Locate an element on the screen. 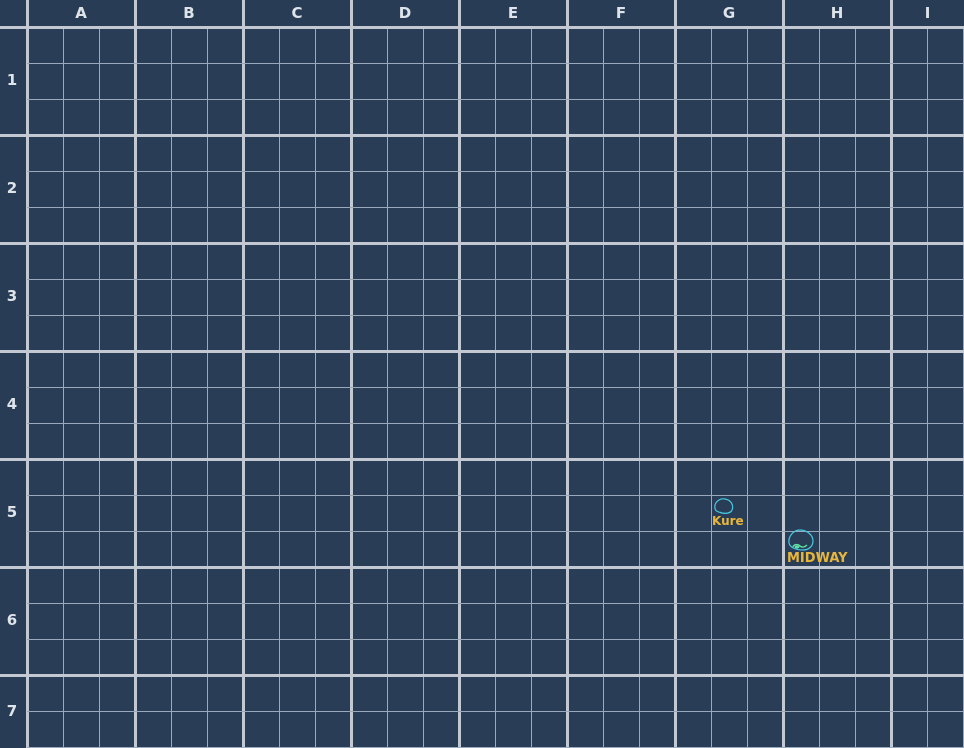 The height and width of the screenshot is (748, 964). midway-island-marker is located at coordinates (800, 540).